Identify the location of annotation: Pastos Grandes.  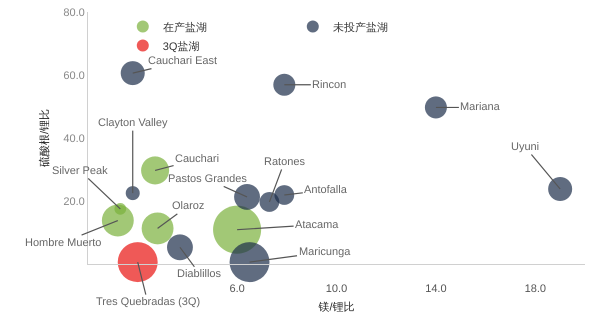
(208, 179).